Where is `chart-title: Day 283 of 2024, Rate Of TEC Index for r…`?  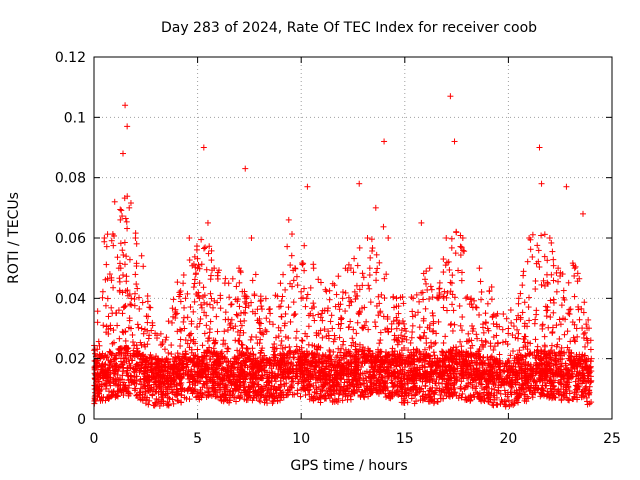 chart-title: Day 283 of 2024, Rate Of TEC Index for r… is located at coordinates (349, 28).